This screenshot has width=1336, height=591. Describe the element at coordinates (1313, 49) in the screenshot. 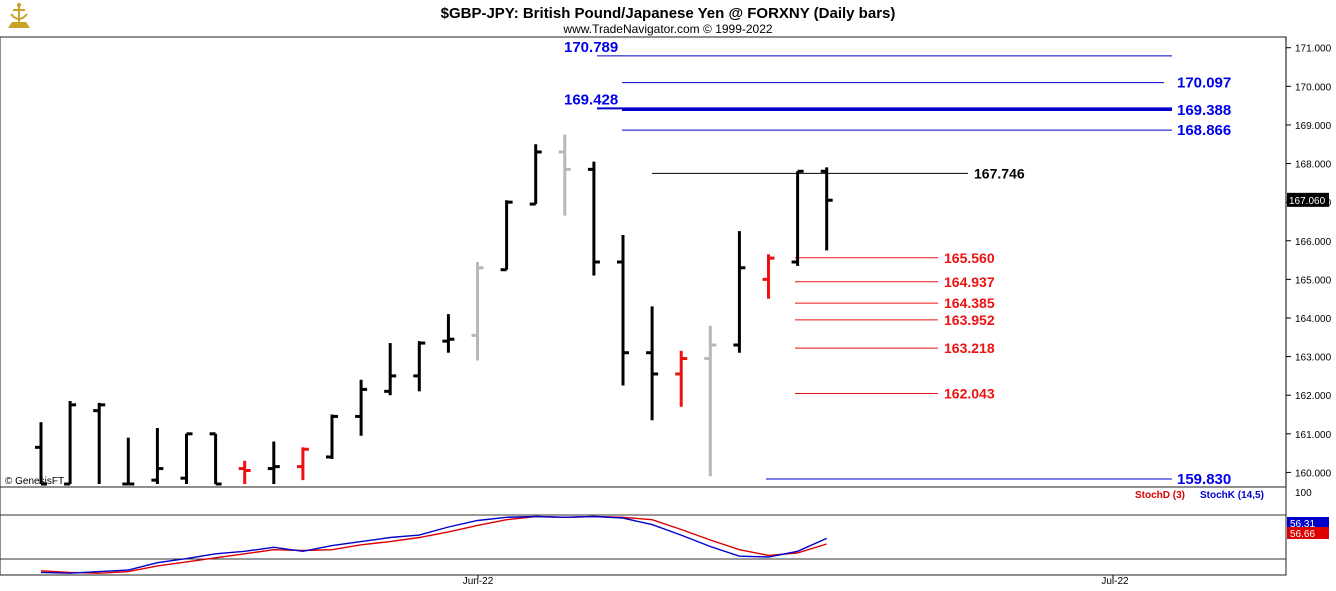

I see `price-tick-label: 171.000` at that location.